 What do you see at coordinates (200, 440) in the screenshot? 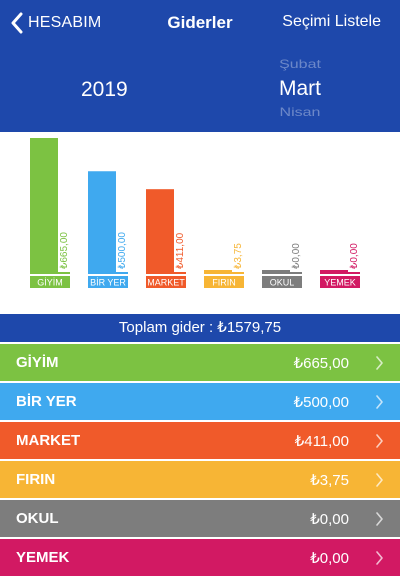
I see `category-row-market: MARKET ₺411,00` at bounding box center [200, 440].